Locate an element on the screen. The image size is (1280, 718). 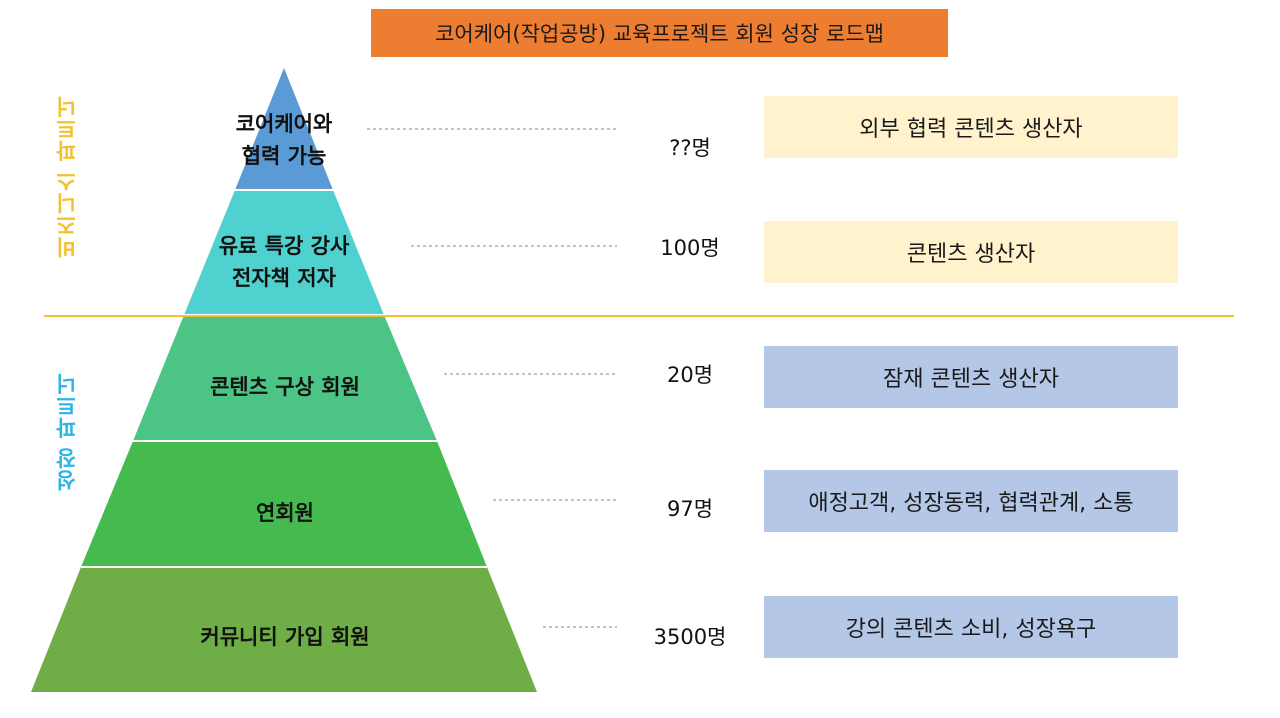
tier-2-label-line1: 유료 특강 강사 is located at coordinates (284, 246).